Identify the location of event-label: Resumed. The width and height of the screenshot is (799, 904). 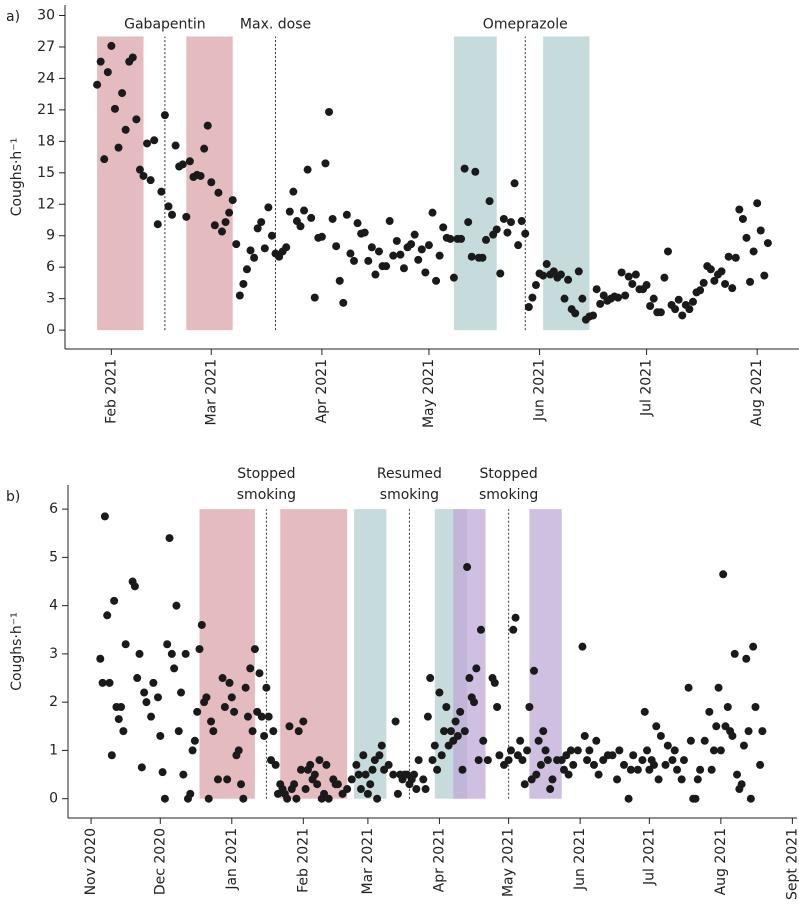
(409, 474).